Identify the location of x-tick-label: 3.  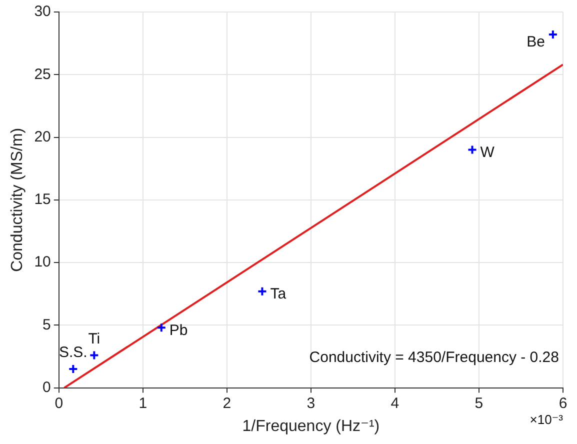
(311, 403).